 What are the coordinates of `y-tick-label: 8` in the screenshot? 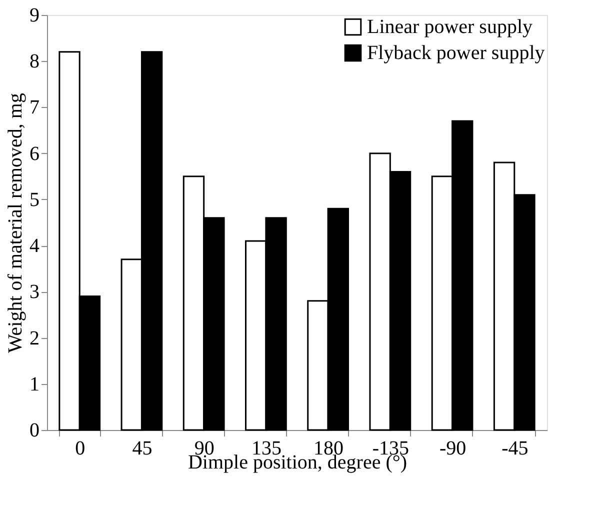 It's located at (35, 61).